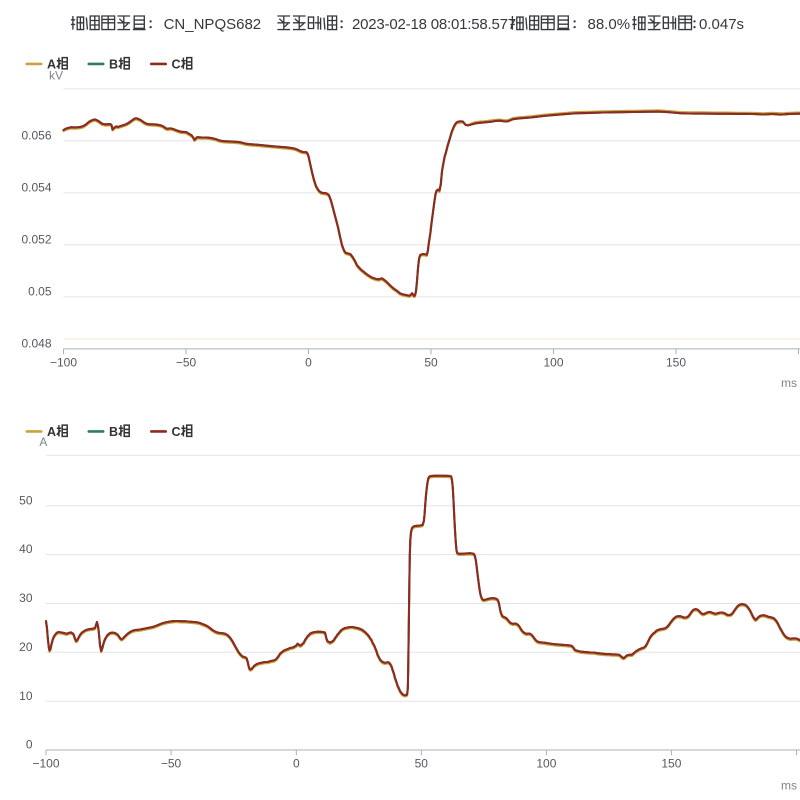  Describe the element at coordinates (36, 240) in the screenshot. I see `svg-text: 0.052` at that location.